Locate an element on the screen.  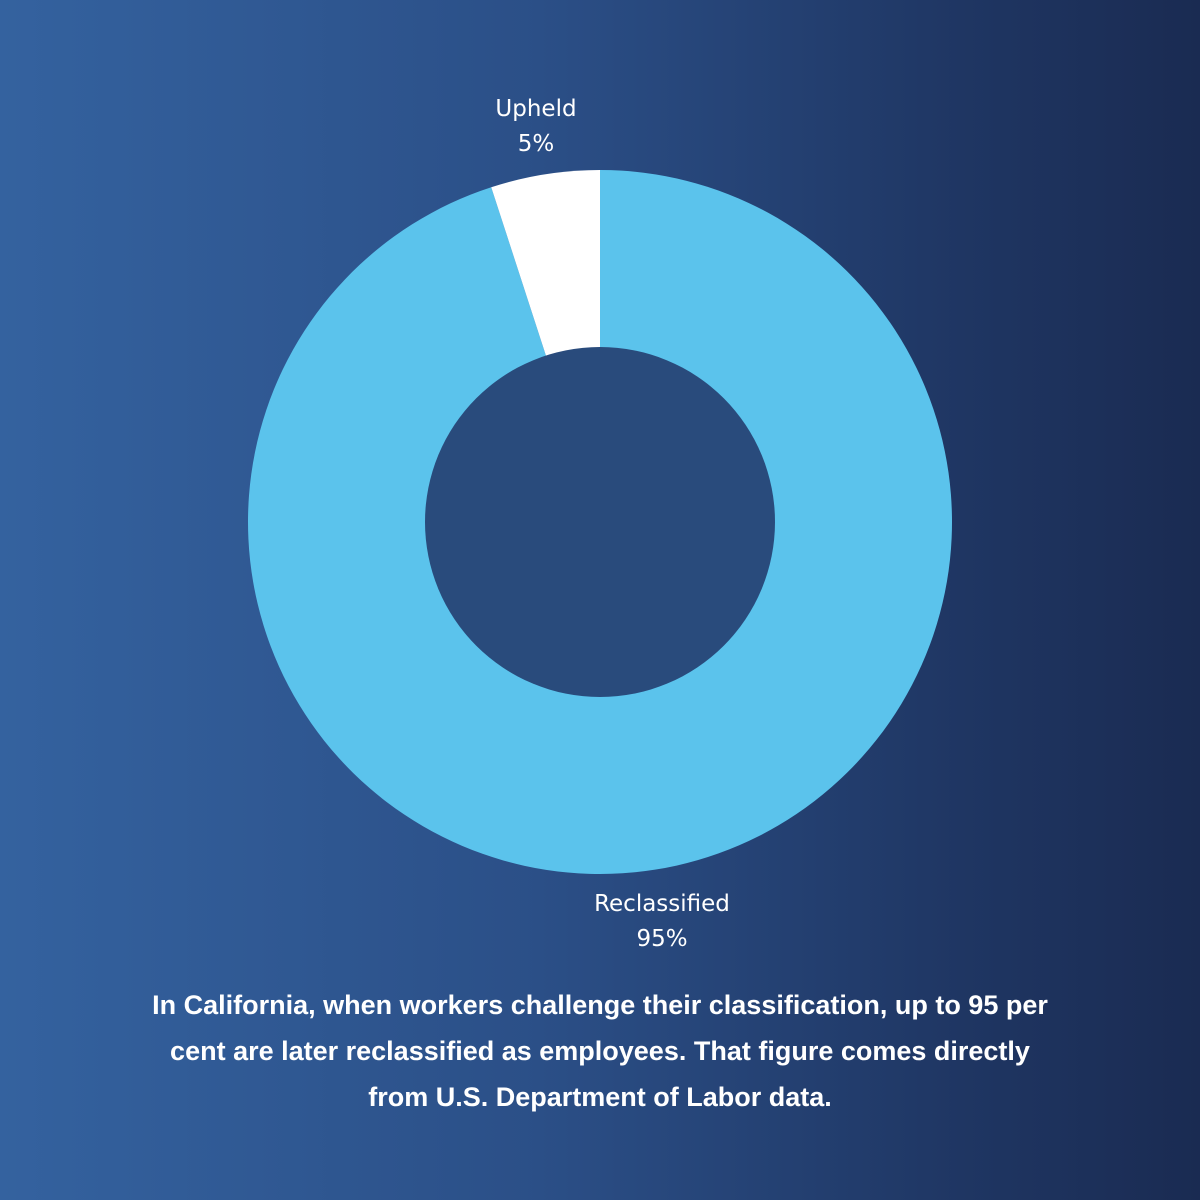
slice-label-reclassified: Reclassified is located at coordinates (662, 904).